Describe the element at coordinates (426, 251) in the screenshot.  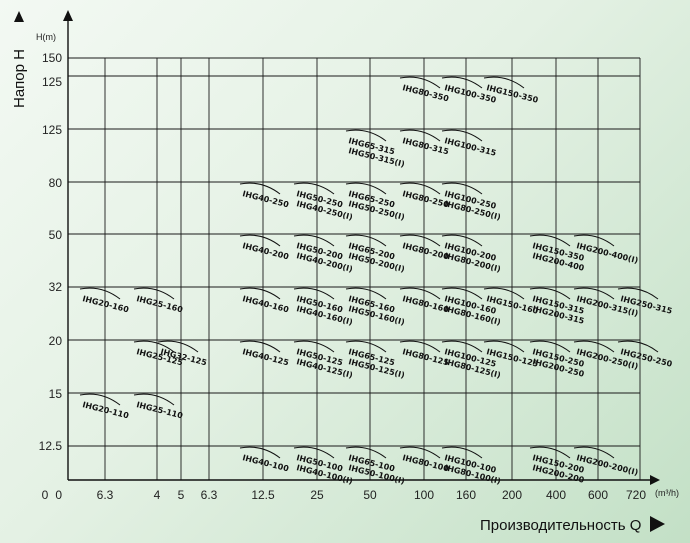
I see `model-label: IHG80-200` at that location.